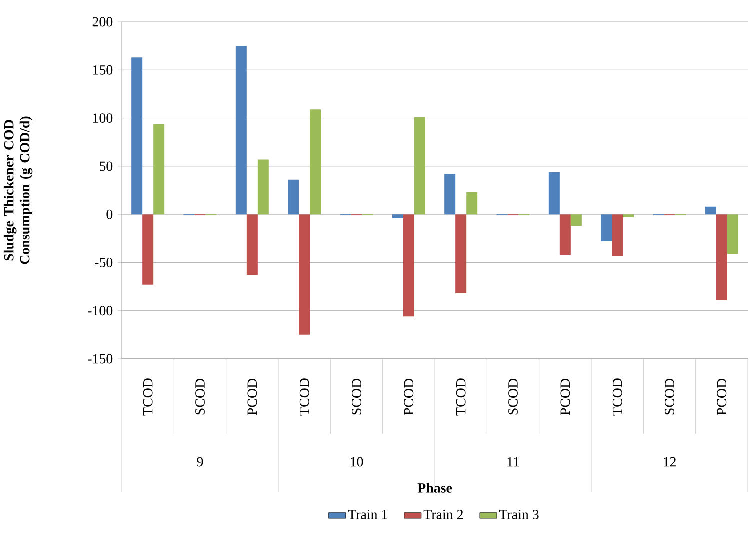 This screenshot has height=537, width=750. What do you see at coordinates (100, 311) in the screenshot?
I see `y-tick-label: -100` at bounding box center [100, 311].